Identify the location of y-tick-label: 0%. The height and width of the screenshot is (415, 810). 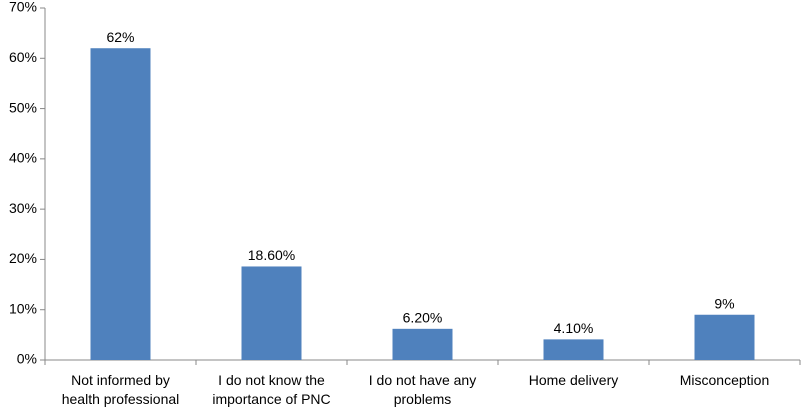
(27, 359).